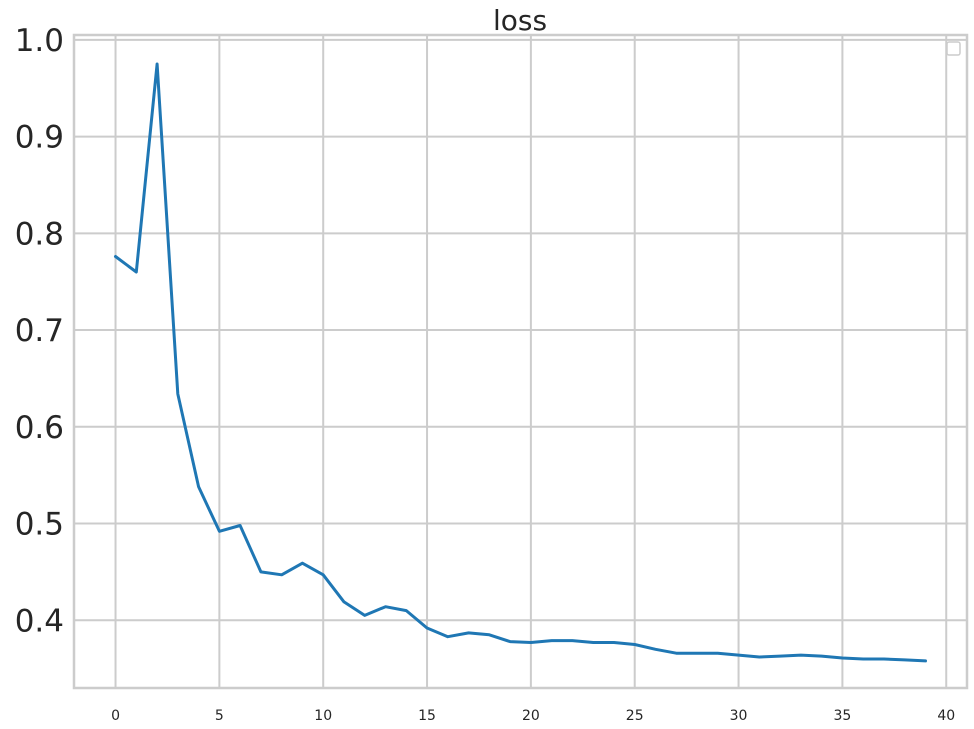  I want to click on x-tick-label: 20, so click(531, 716).